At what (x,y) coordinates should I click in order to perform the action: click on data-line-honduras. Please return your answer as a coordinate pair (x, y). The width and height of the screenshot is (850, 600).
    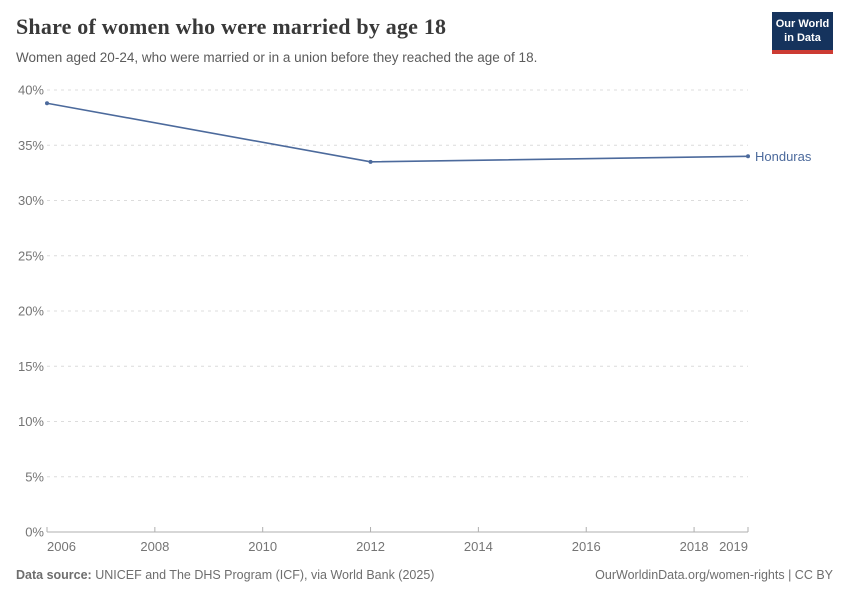
    Looking at the image, I should click on (397, 132).